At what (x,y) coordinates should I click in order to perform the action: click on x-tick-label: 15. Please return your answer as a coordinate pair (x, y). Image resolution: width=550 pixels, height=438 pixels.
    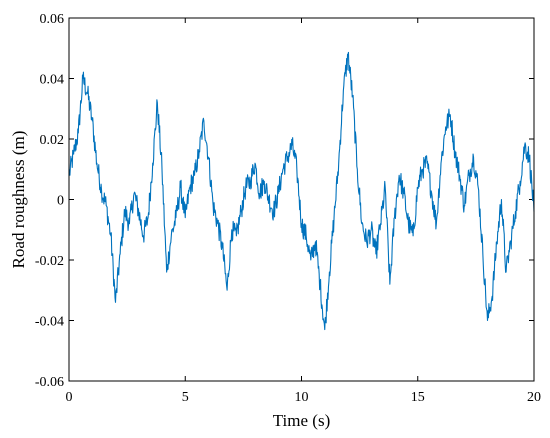
    Looking at the image, I should click on (418, 397).